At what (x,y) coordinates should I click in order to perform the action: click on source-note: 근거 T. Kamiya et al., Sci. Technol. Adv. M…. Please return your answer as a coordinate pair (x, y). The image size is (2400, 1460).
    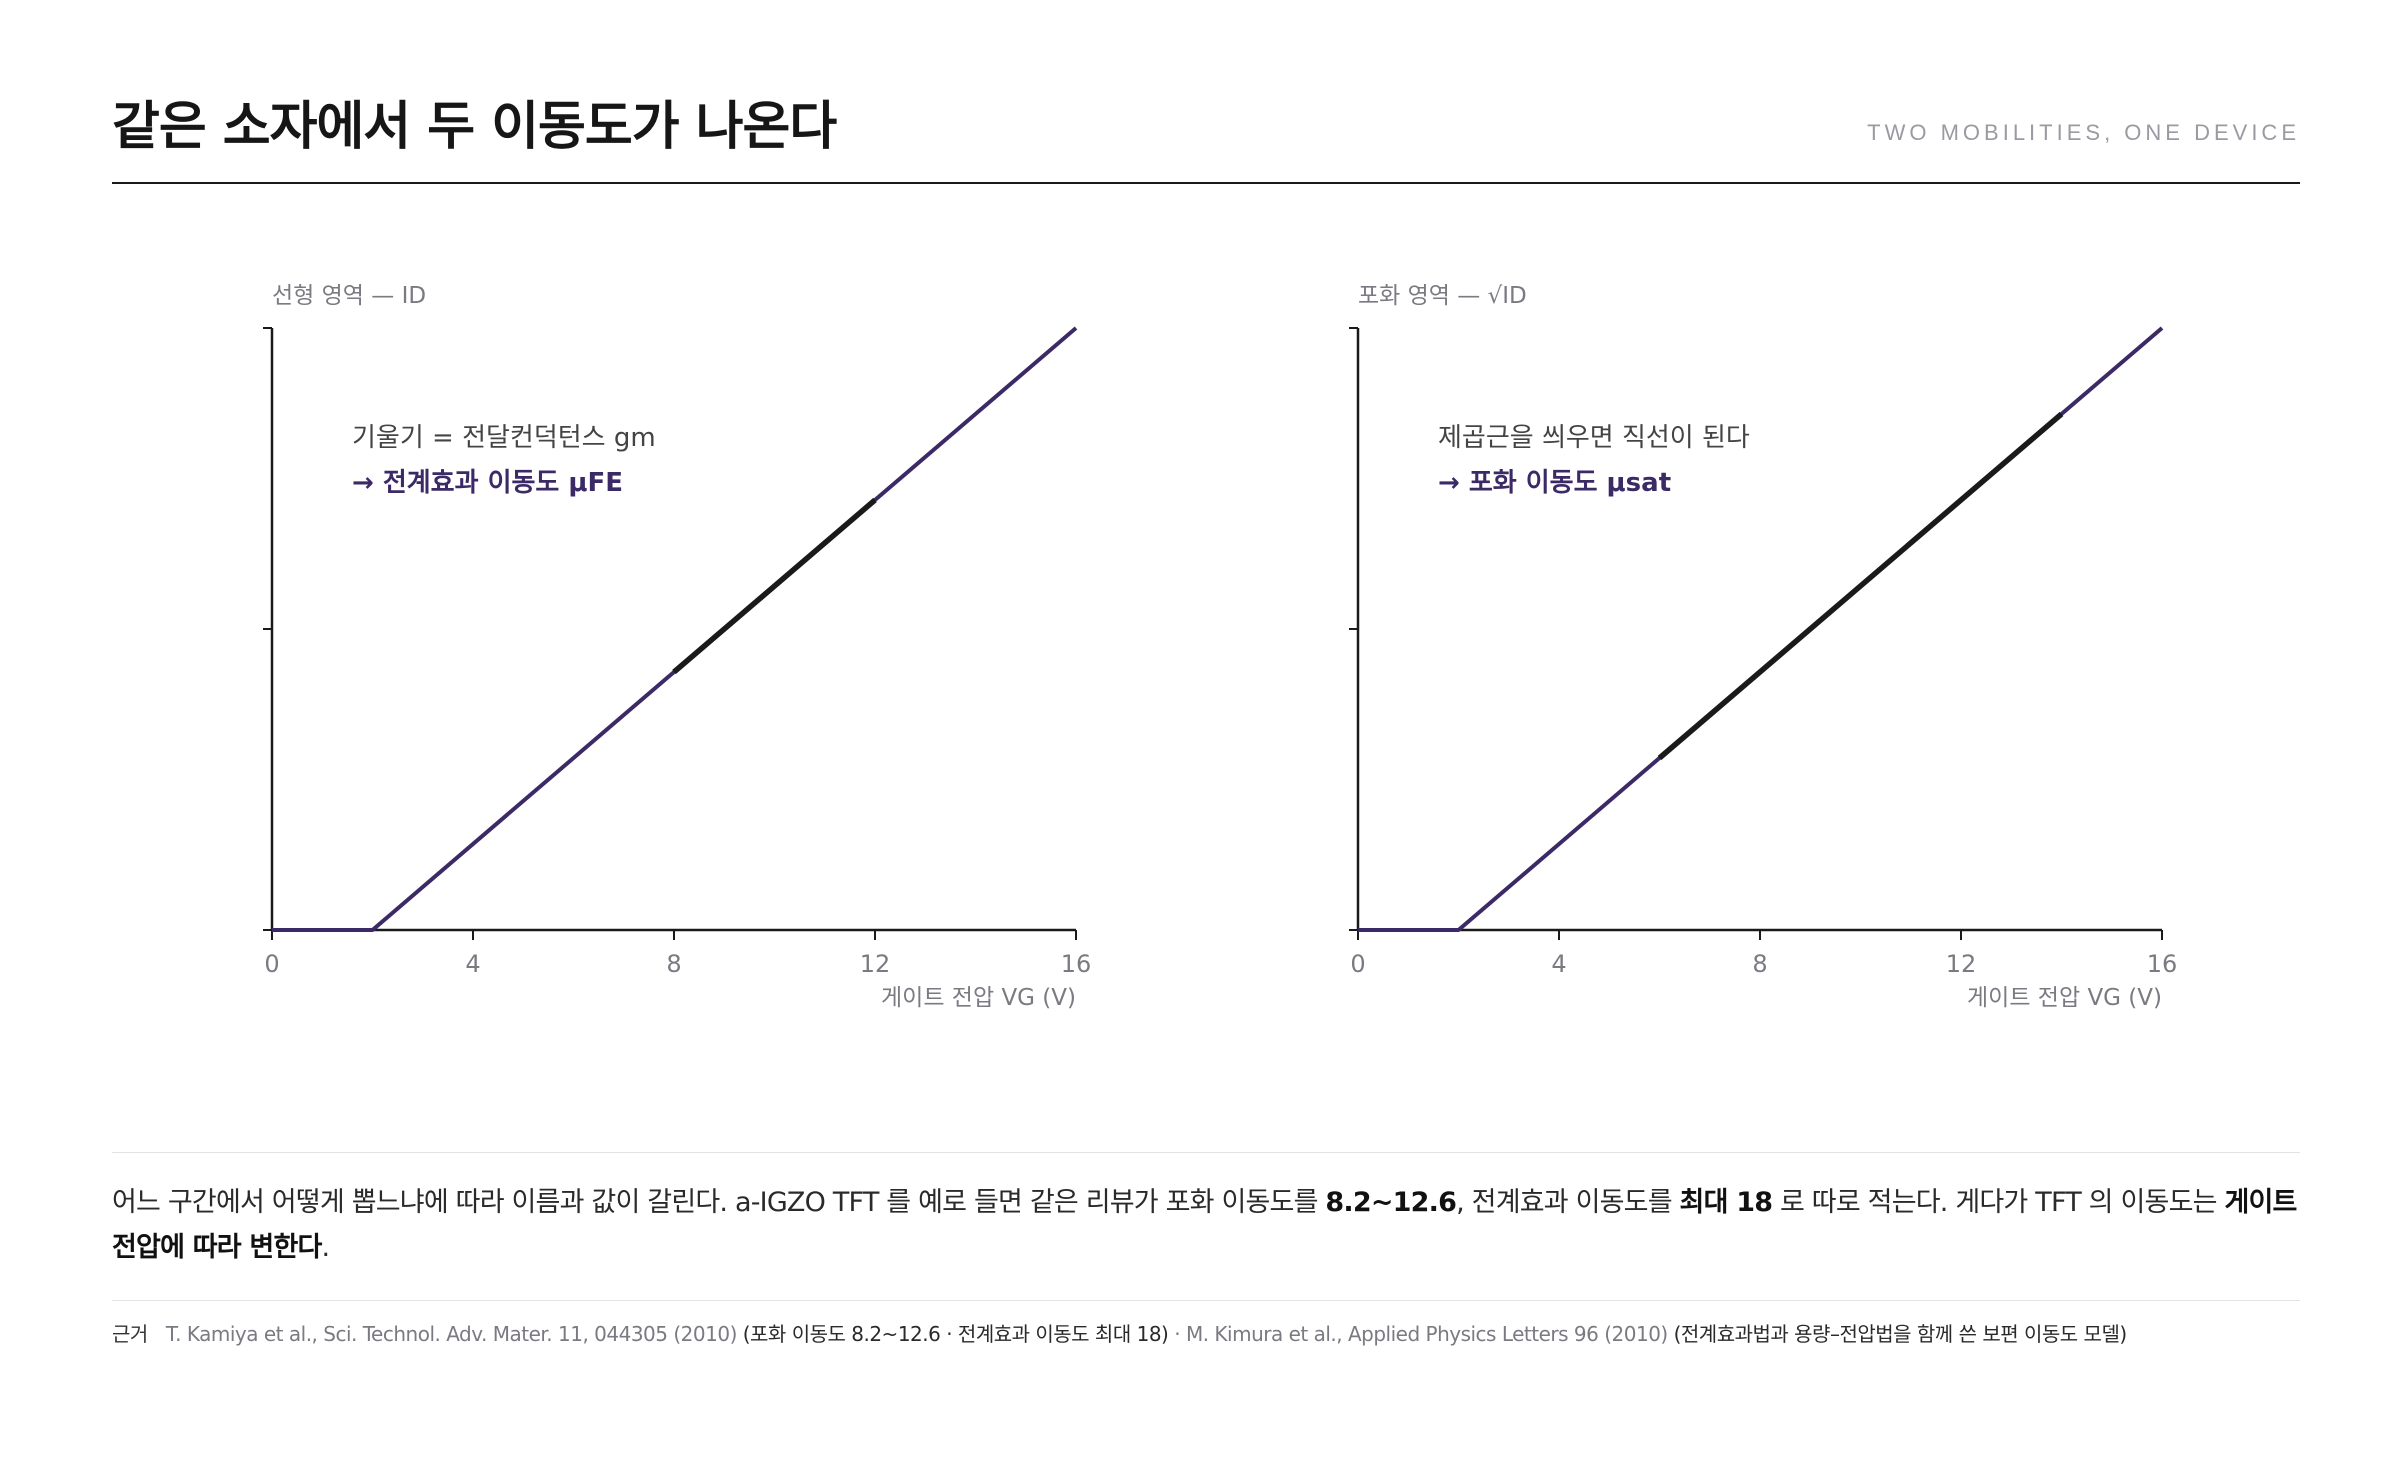
    Looking at the image, I should click on (1207, 1334).